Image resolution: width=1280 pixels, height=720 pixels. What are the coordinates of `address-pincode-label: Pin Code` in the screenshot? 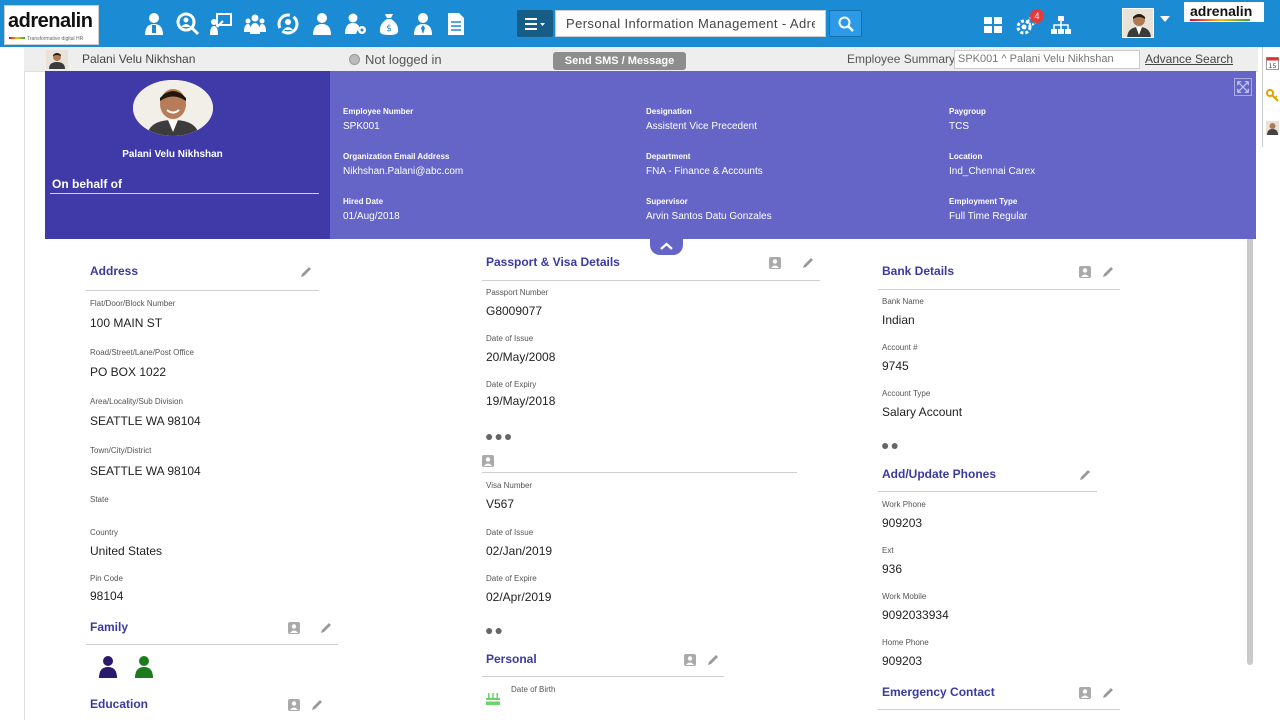 It's located at (106, 578).